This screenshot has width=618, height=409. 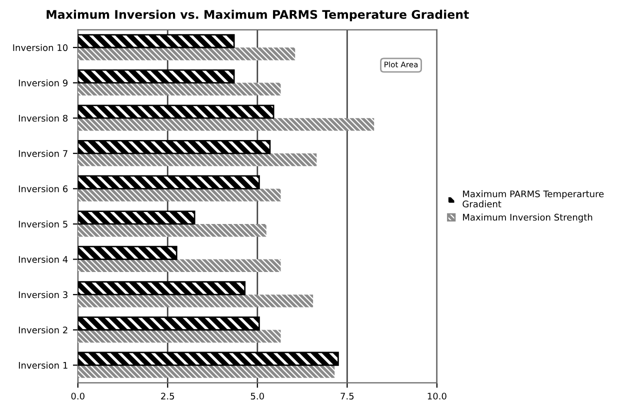 I want to click on y-tick-label: Inversion 6, so click(x=43, y=188).